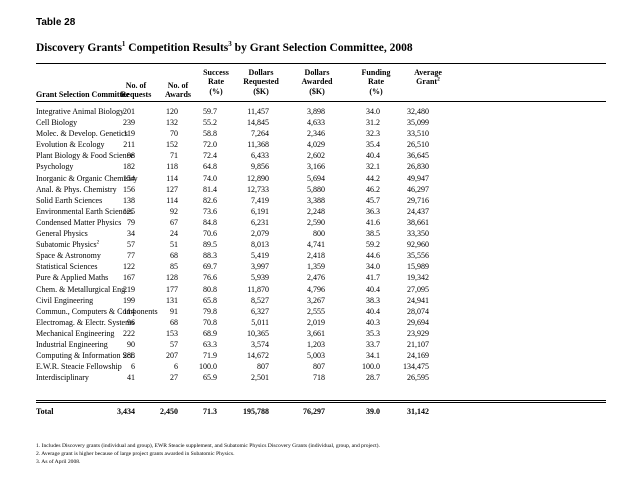 The height and width of the screenshot is (483, 640). Describe the element at coordinates (210, 356) in the screenshot. I see `cell-success-rate: 71.9` at that location.